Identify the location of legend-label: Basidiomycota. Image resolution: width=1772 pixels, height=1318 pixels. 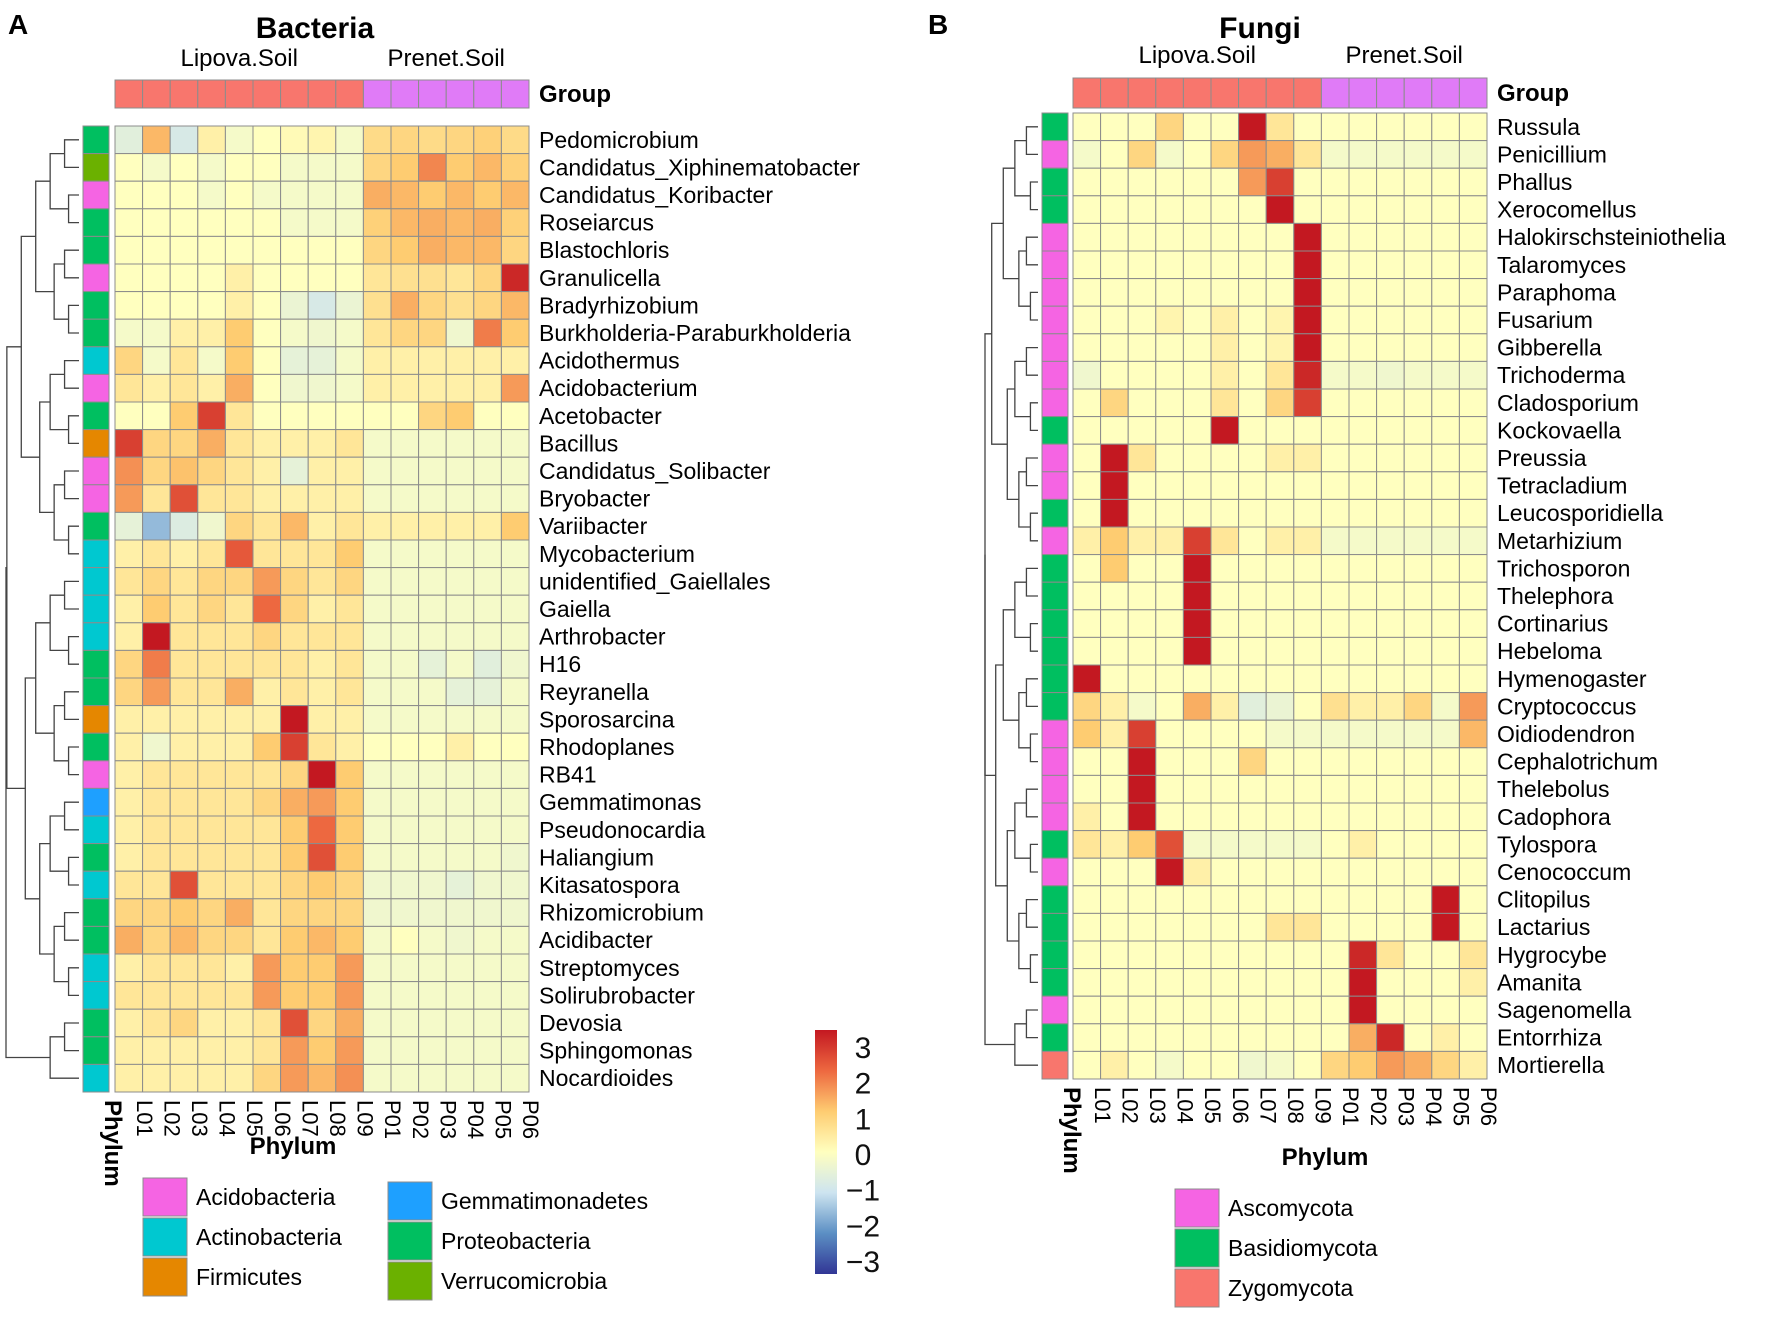
(1303, 1248).